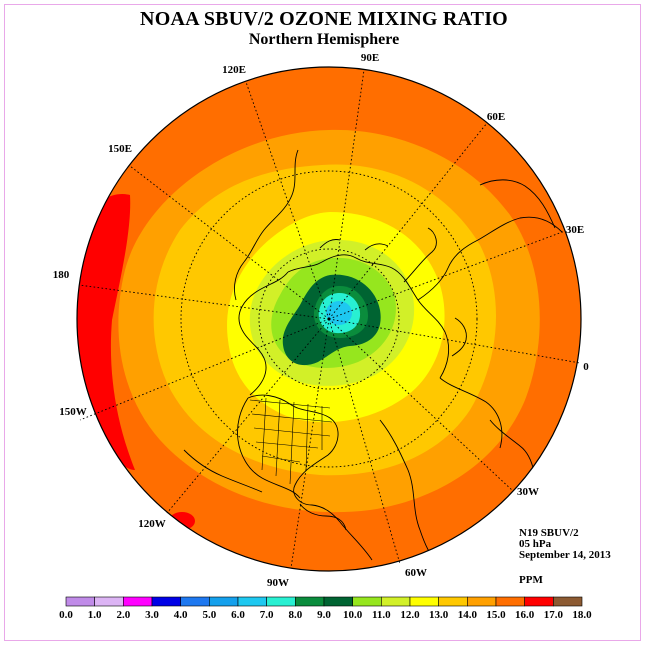  Describe the element at coordinates (152, 524) in the screenshot. I see `lon-label-120w: 120W` at that location.